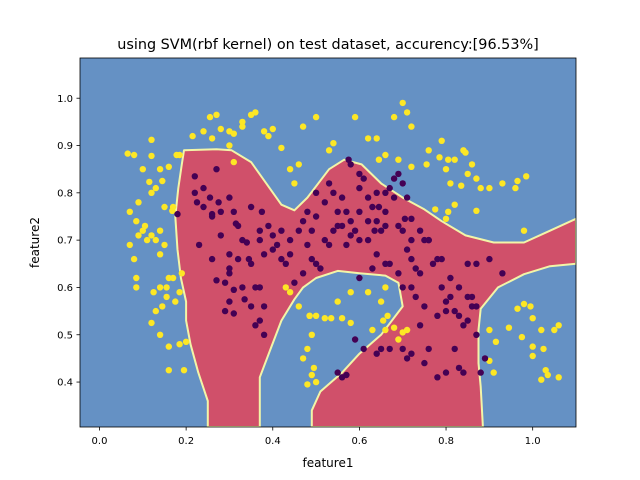 The width and height of the screenshot is (640, 480). I want to click on x-axis-label: feature1, so click(328, 463).